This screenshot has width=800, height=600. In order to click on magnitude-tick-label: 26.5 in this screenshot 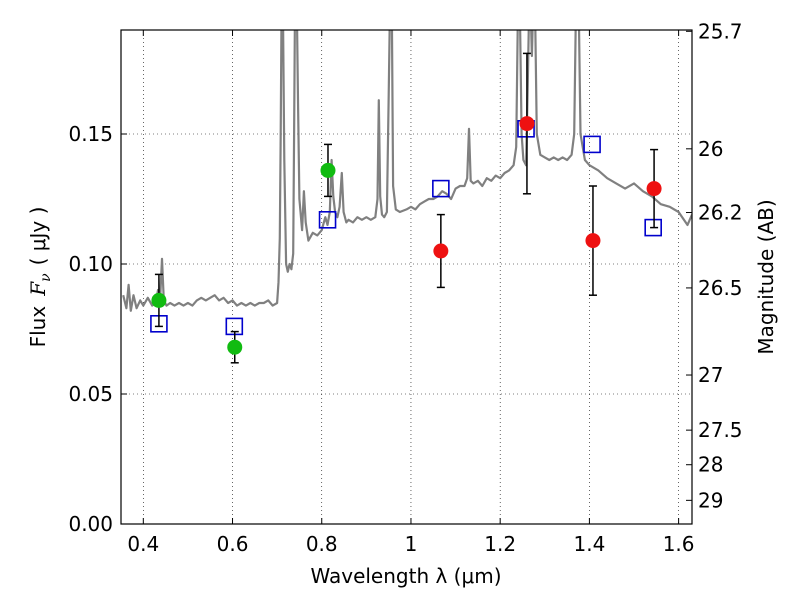, I will do `click(720, 288)`.